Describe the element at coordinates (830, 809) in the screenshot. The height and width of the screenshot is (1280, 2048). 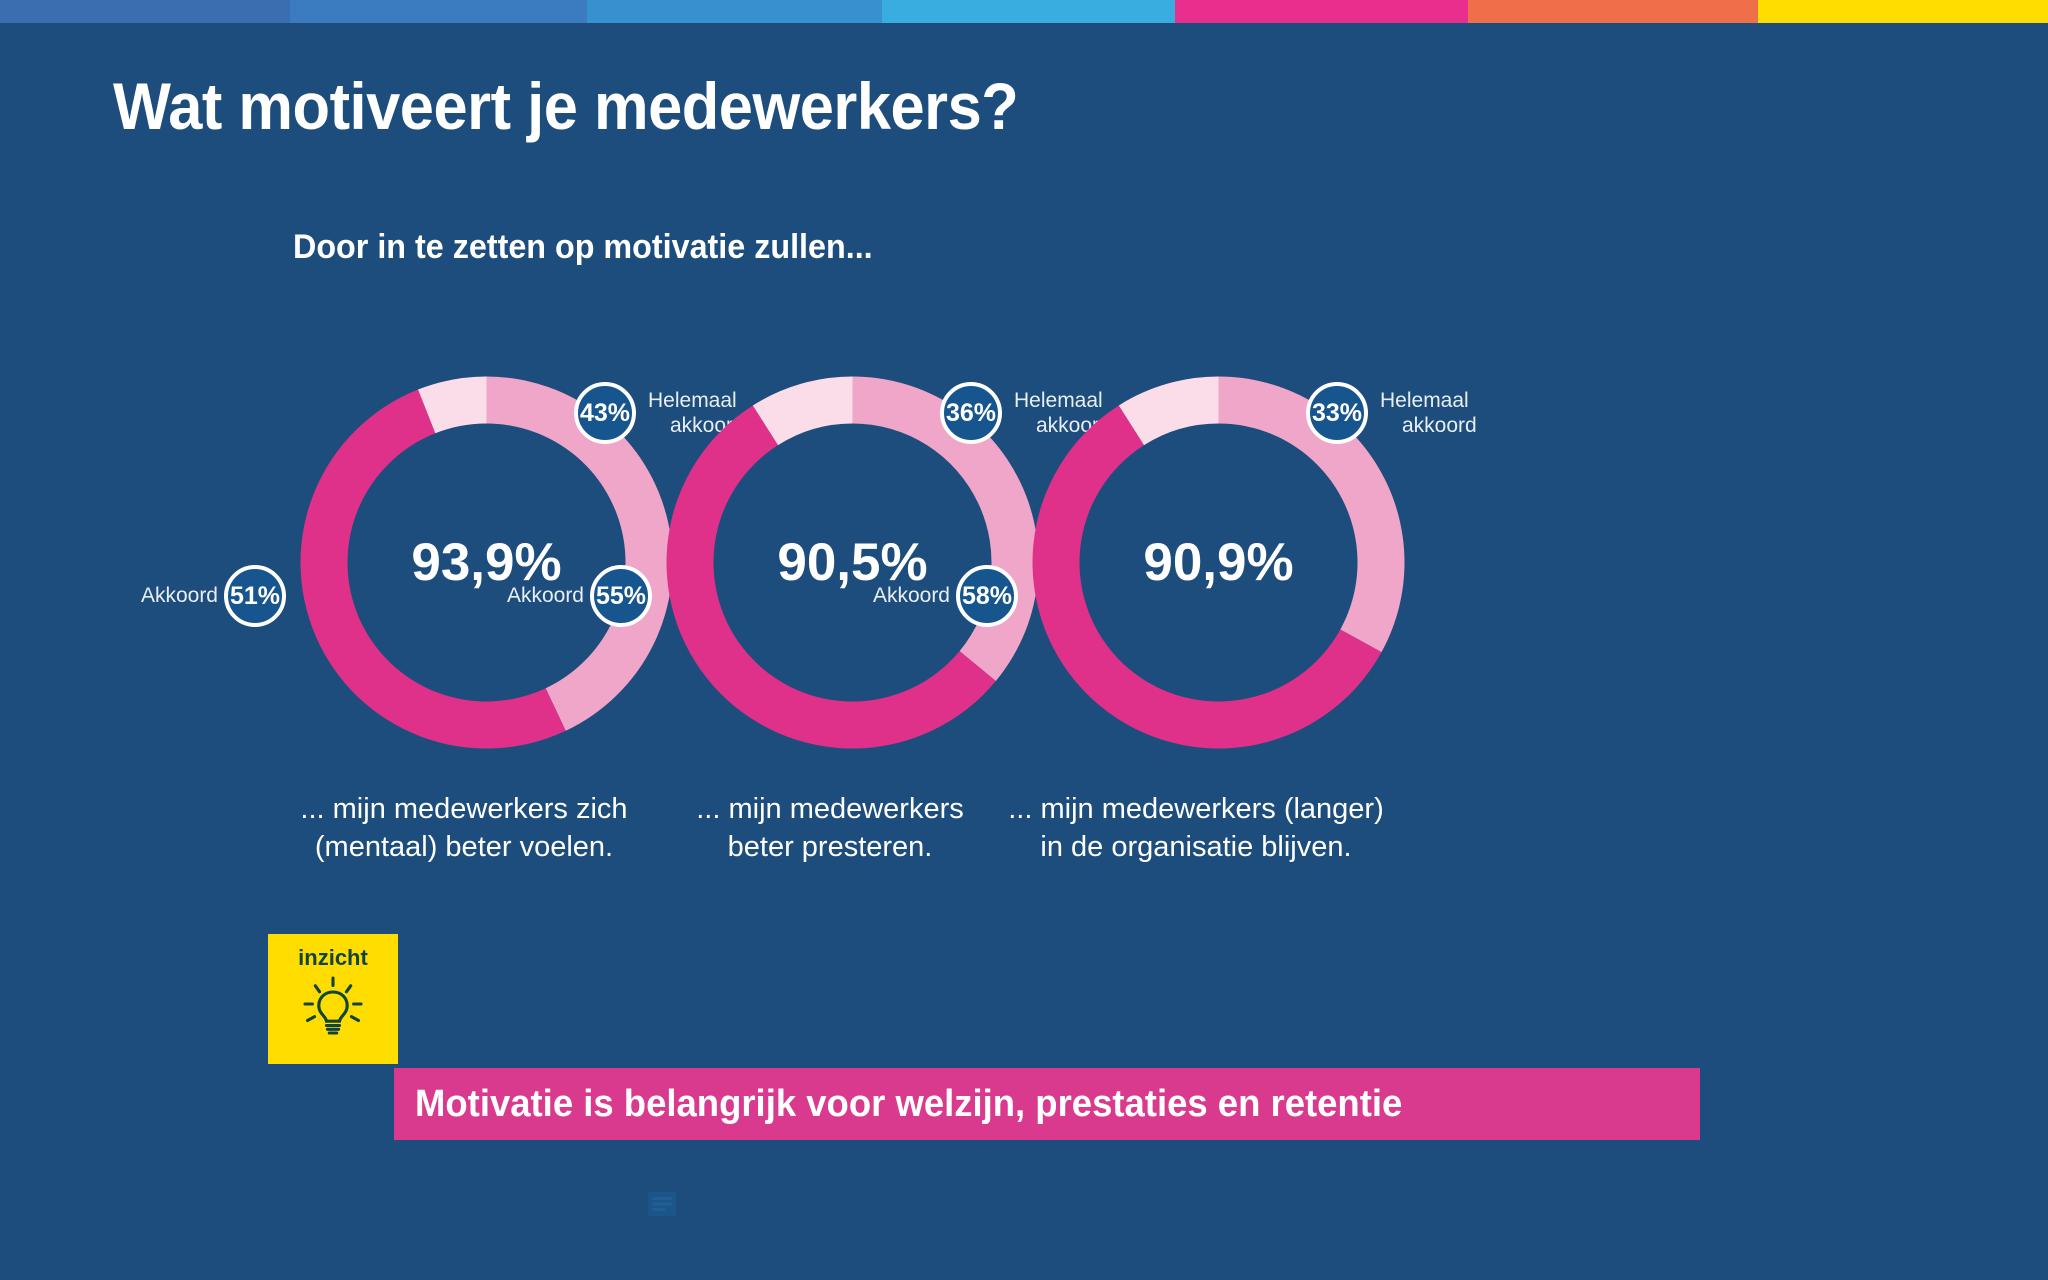
I see `donut-caption-line1: ... mijn medewerkers` at that location.